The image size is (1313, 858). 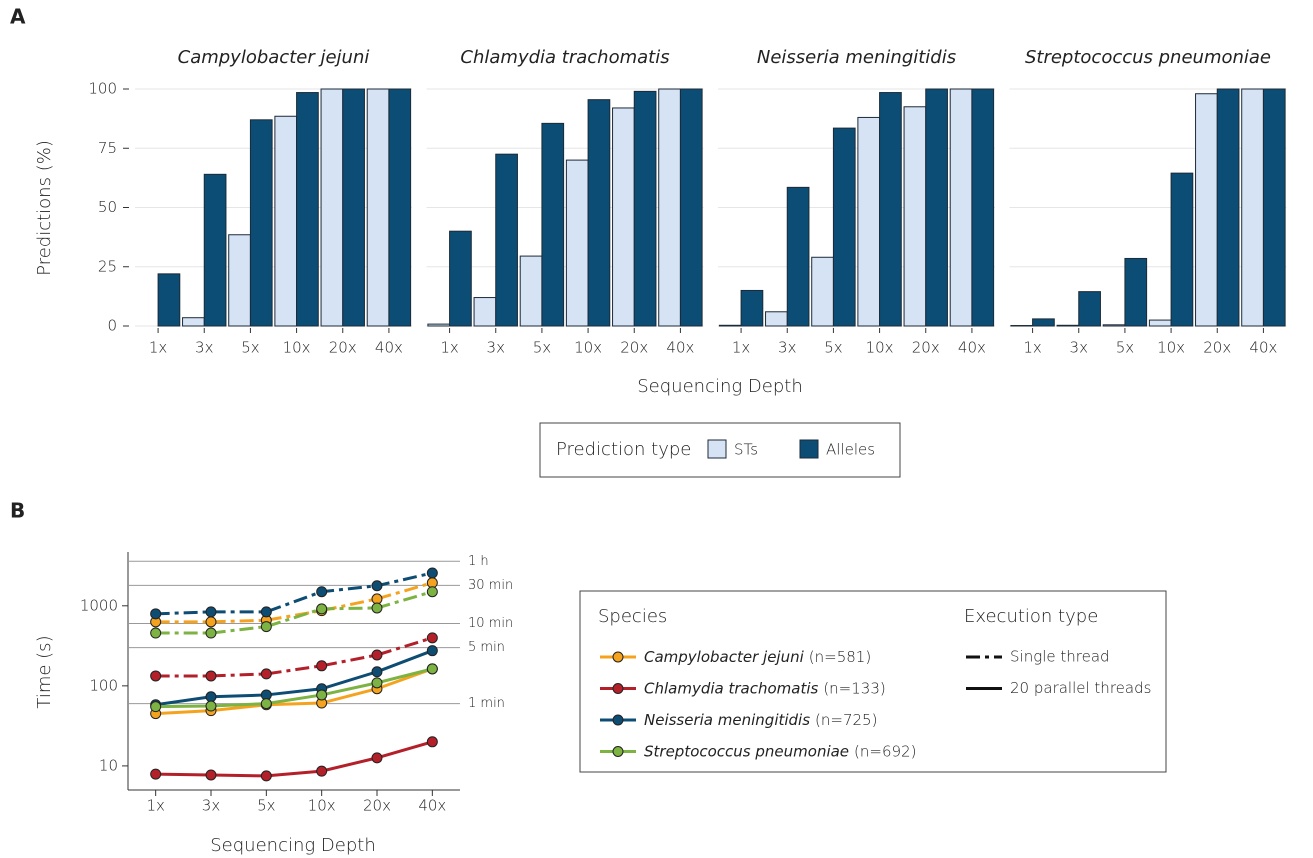 What do you see at coordinates (856, 57) in the screenshot?
I see `facet-title: Neisseria meningitidis` at bounding box center [856, 57].